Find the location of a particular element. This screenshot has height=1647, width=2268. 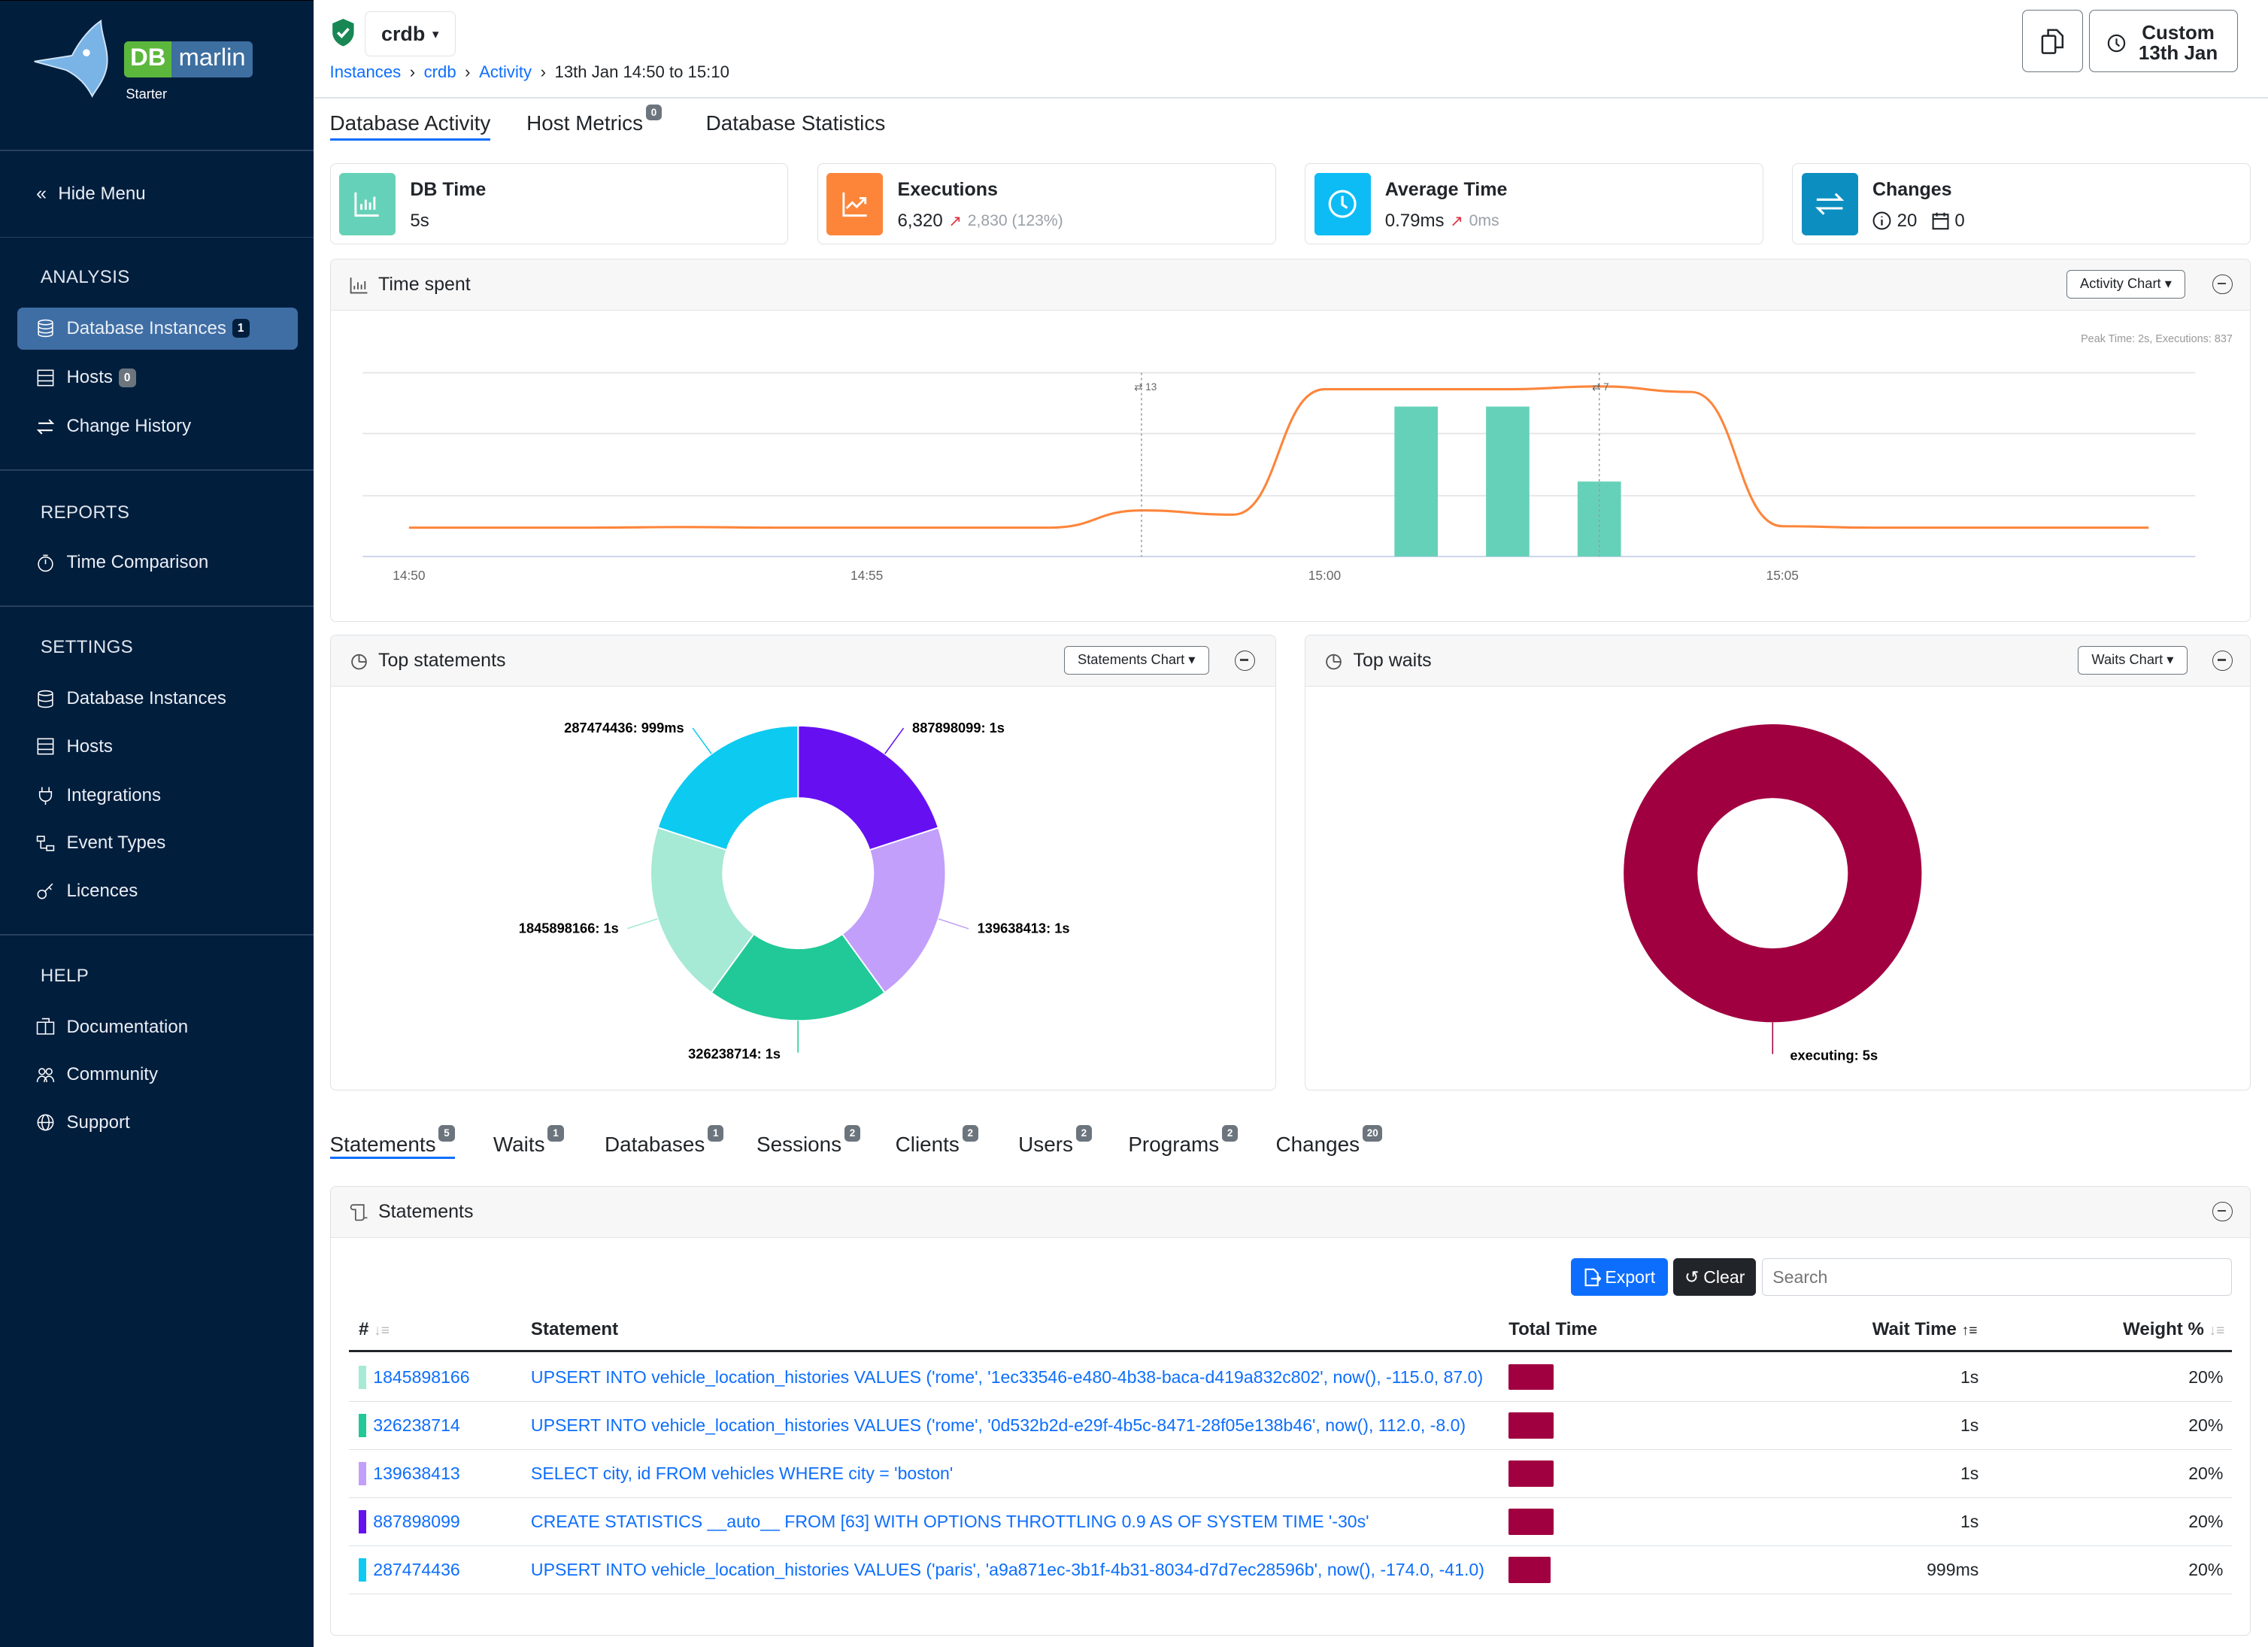

kpi-card-executions: Executions 6,320 ↗ 2,830 (123%) is located at coordinates (1046, 204).